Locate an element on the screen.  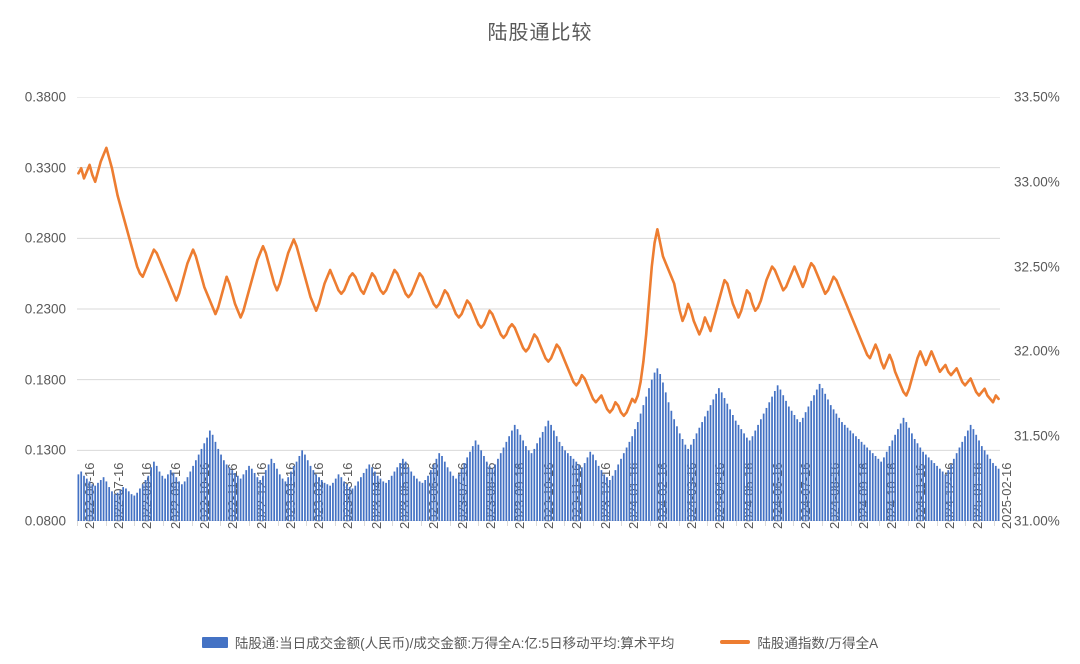
legend-item-line: 陆股通指数/万得全A is located at coordinates (799, 642).